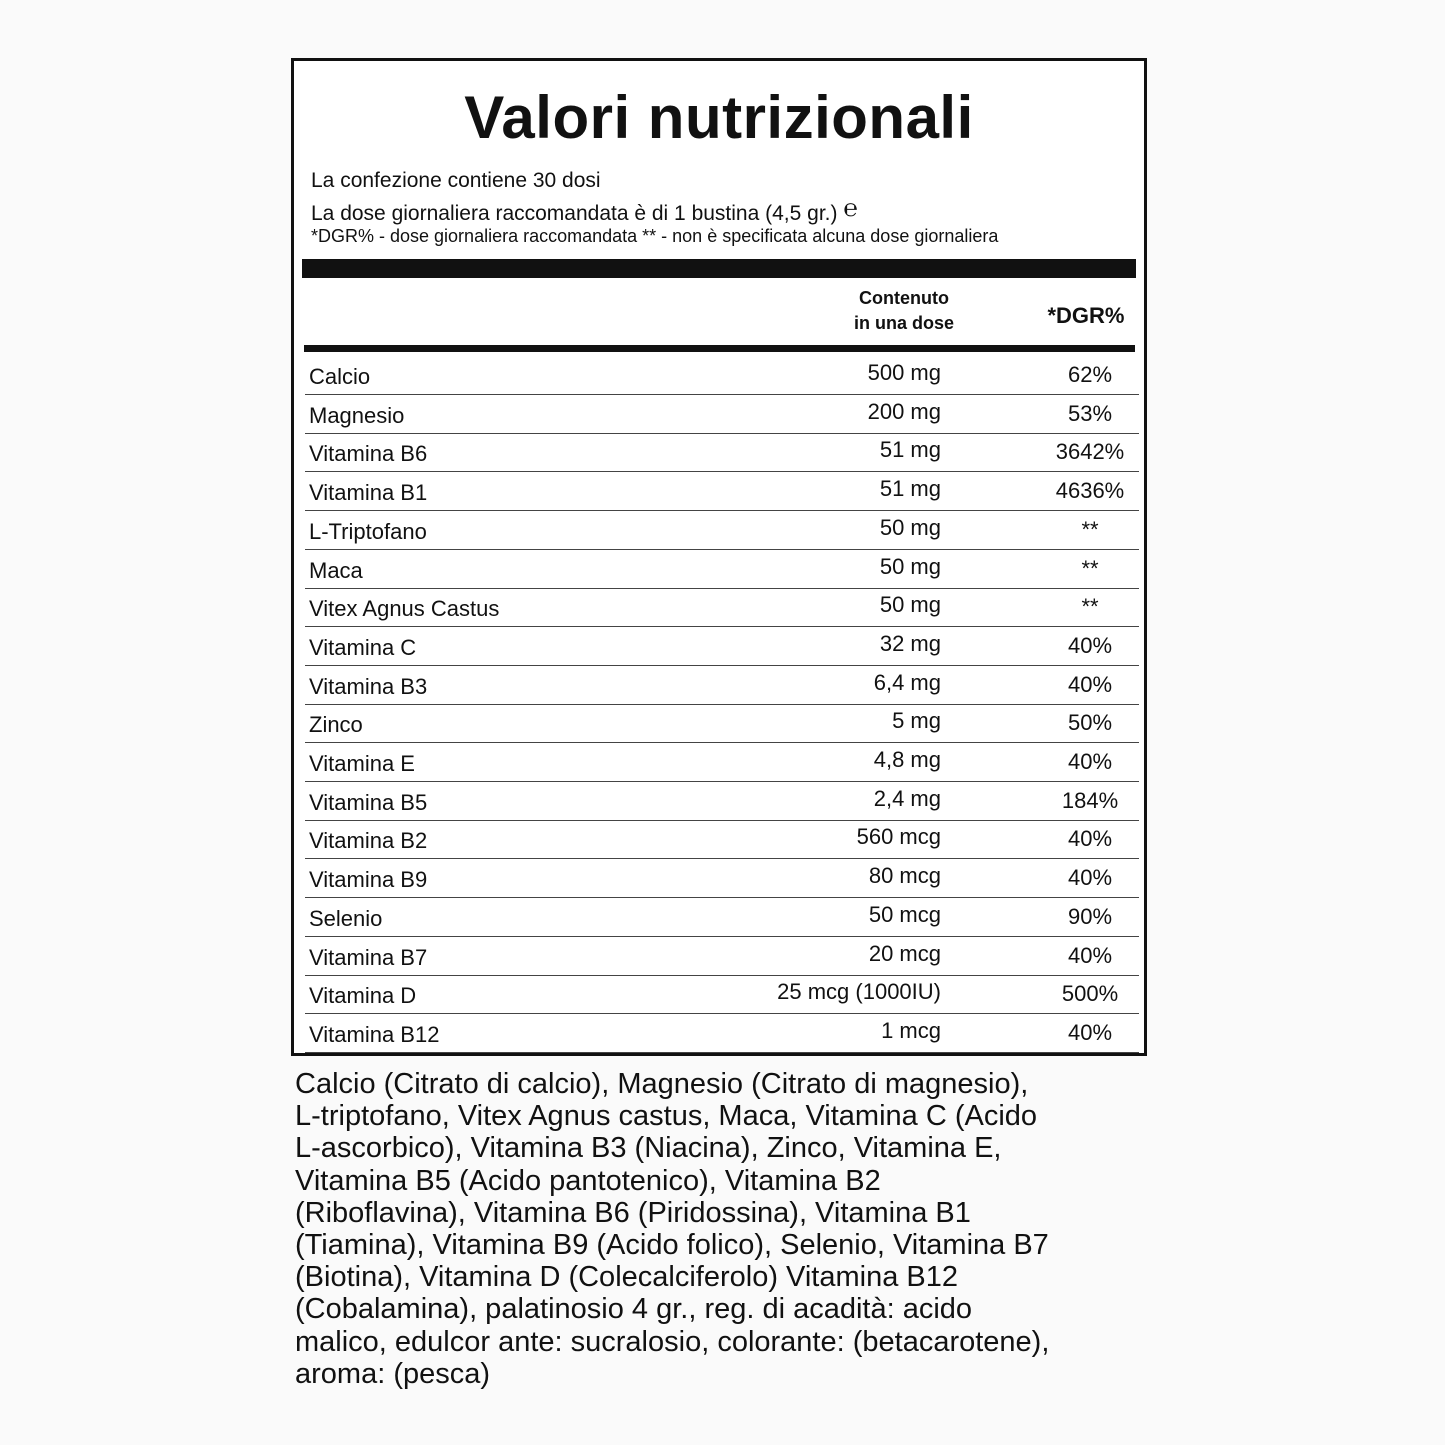 Image resolution: width=1445 pixels, height=1445 pixels. Describe the element at coordinates (456, 180) in the screenshot. I see `header-line: La confezione contiene 30 dosi` at that location.